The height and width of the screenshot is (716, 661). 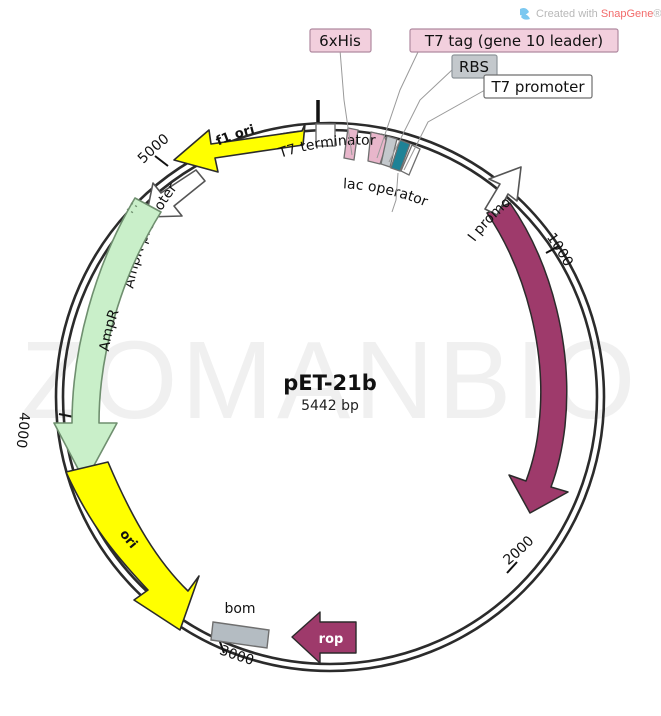 I want to click on plasmid-size-label: 5442 bp, so click(x=330, y=406).